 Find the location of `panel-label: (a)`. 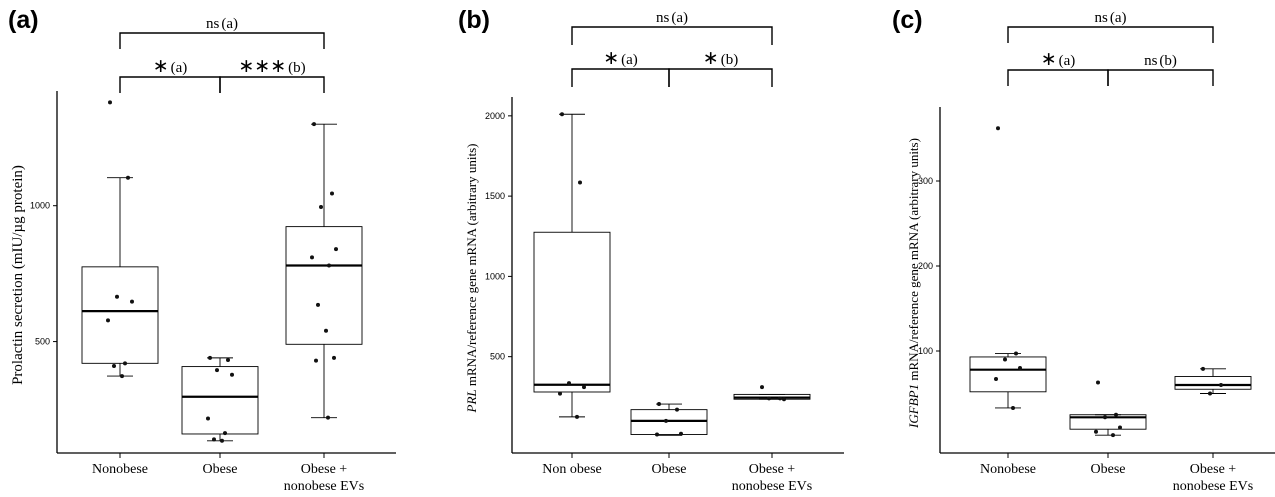

panel-label: (a) is located at coordinates (23, 20).